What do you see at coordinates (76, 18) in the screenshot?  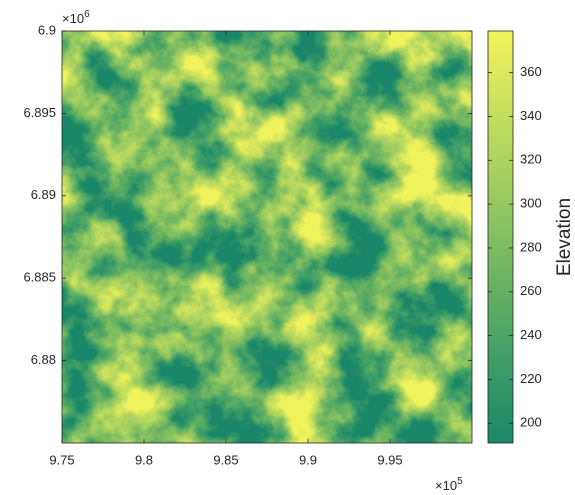 I see `y-multiplier: ×10⁶` at bounding box center [76, 18].